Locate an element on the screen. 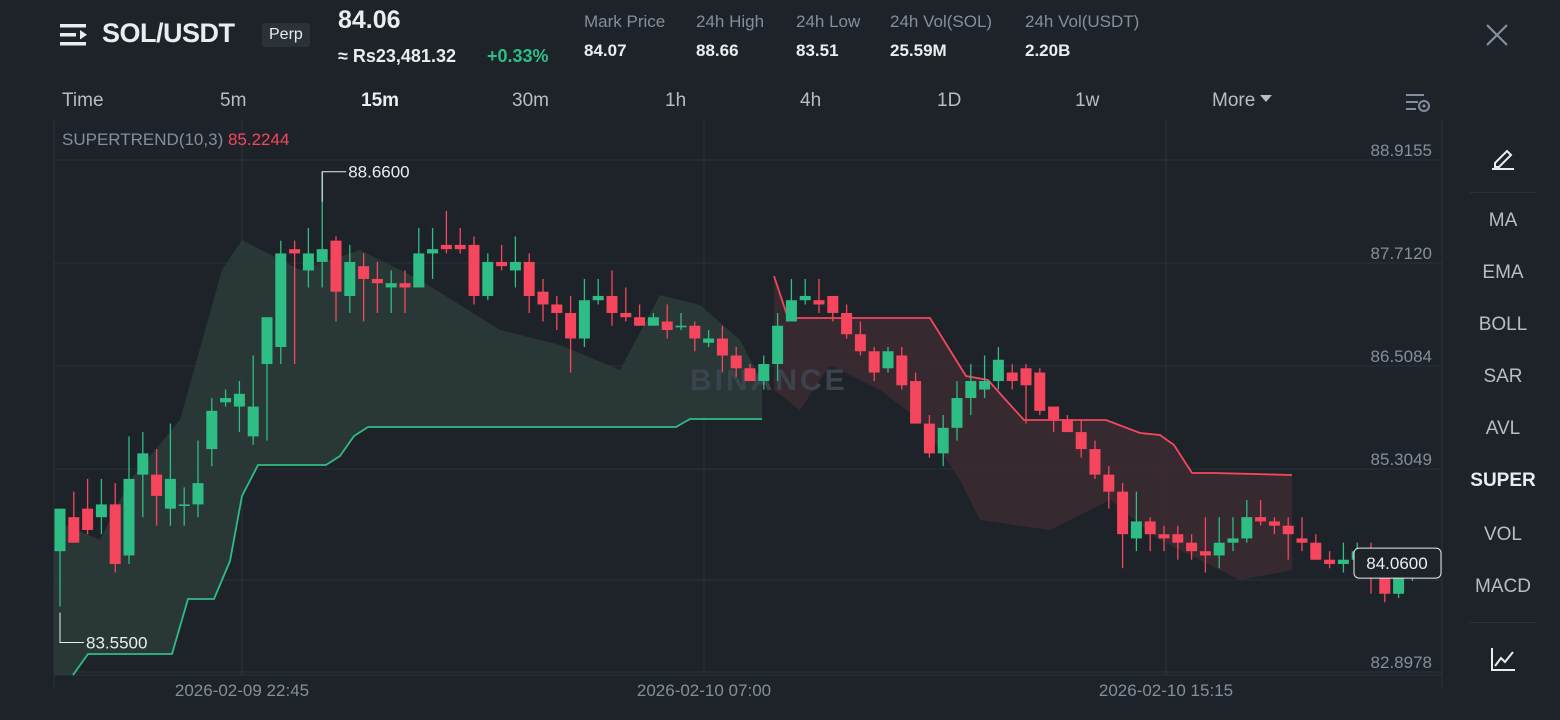 The image size is (1560, 720). interval-time: Time is located at coordinates (83, 100).